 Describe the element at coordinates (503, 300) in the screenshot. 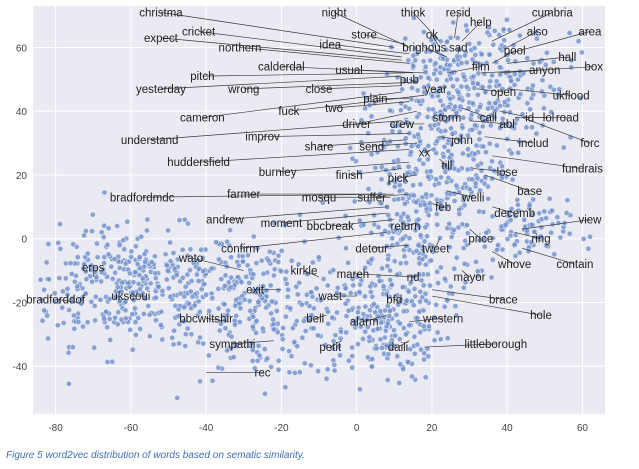

I see `word-label: brace` at that location.